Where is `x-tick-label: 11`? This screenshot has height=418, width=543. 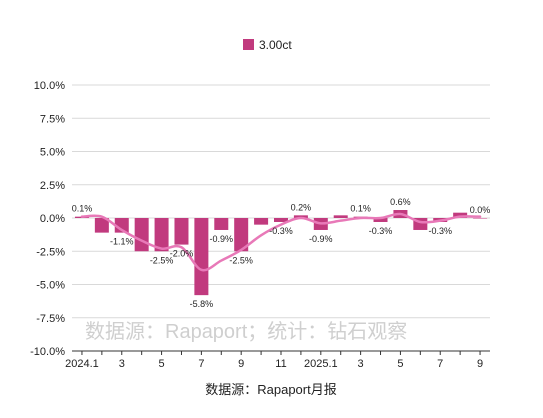 x-tick-label: 11 is located at coordinates (280, 364).